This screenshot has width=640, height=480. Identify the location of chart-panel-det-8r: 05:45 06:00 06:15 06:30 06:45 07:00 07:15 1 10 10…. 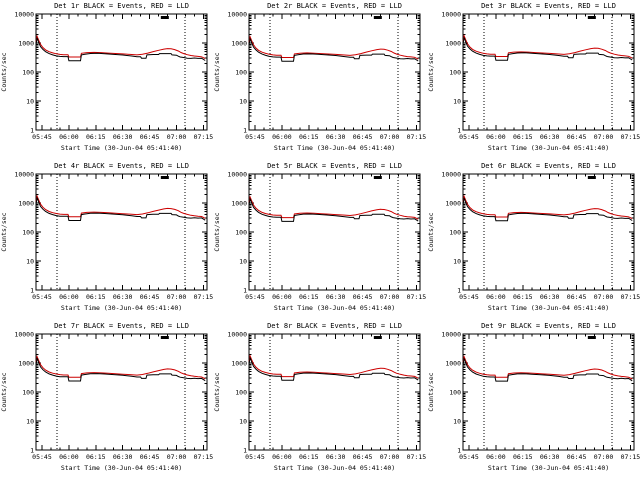
(319, 400).